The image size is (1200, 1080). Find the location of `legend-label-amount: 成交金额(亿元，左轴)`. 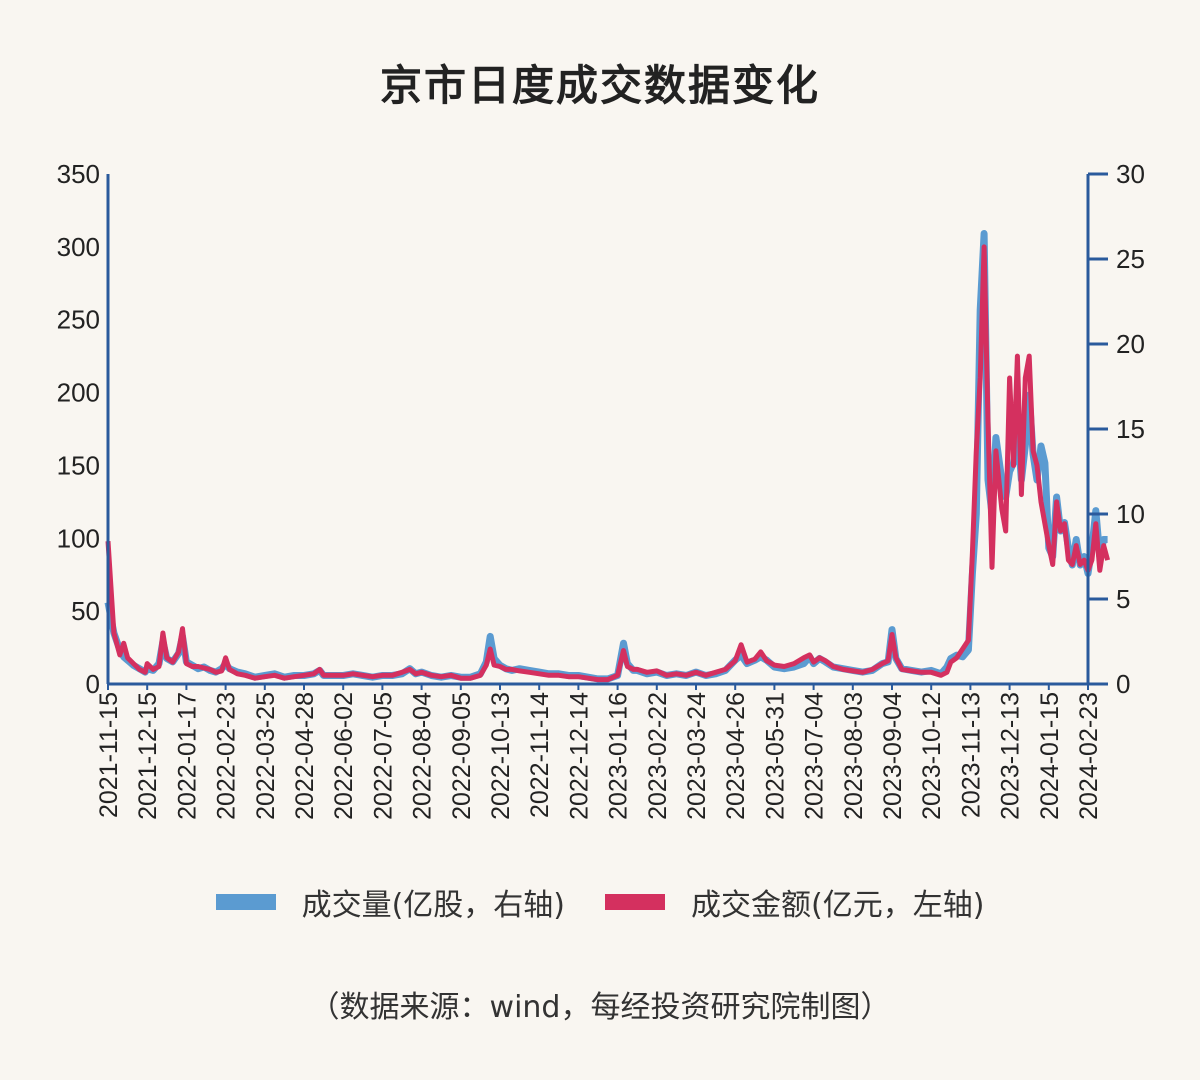

legend-label-amount: 成交金额(亿元，左轴) is located at coordinates (838, 905).